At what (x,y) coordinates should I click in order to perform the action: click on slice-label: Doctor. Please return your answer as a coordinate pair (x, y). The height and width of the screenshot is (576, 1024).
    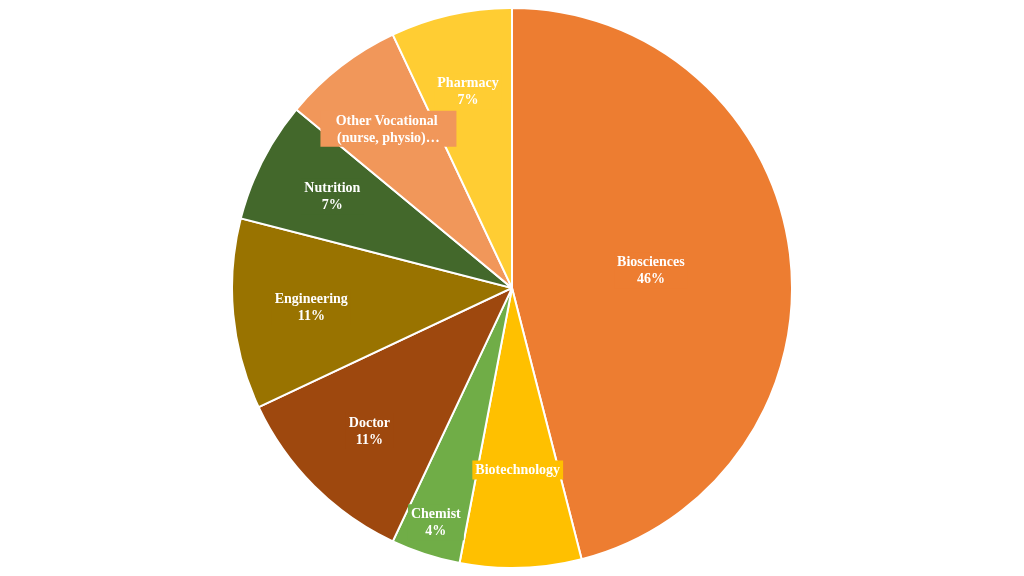
    Looking at the image, I should click on (369, 422).